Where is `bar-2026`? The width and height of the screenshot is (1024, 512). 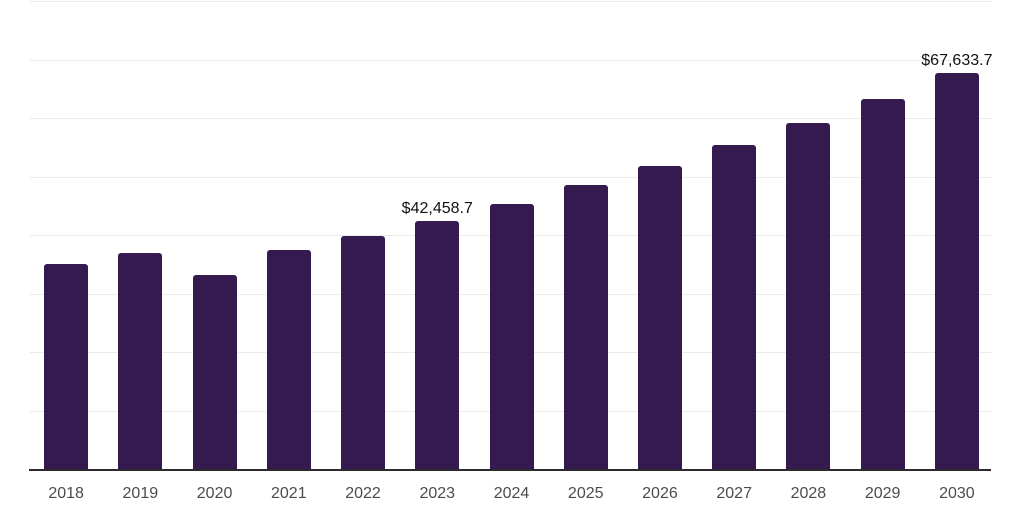 bar-2026 is located at coordinates (659, 317).